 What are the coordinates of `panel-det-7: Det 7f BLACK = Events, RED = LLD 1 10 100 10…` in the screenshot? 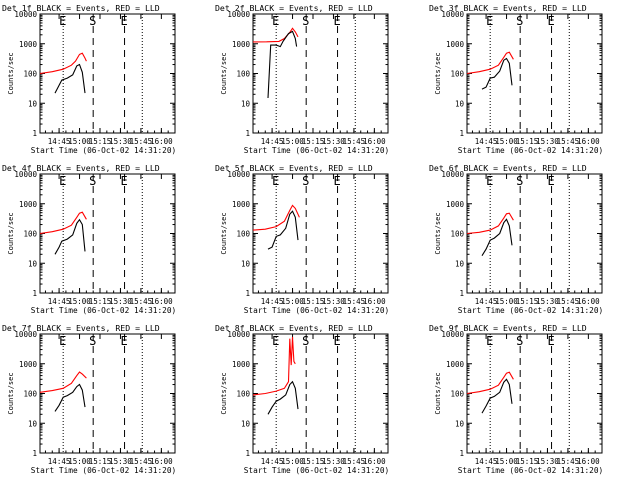 It's located at (89, 399).